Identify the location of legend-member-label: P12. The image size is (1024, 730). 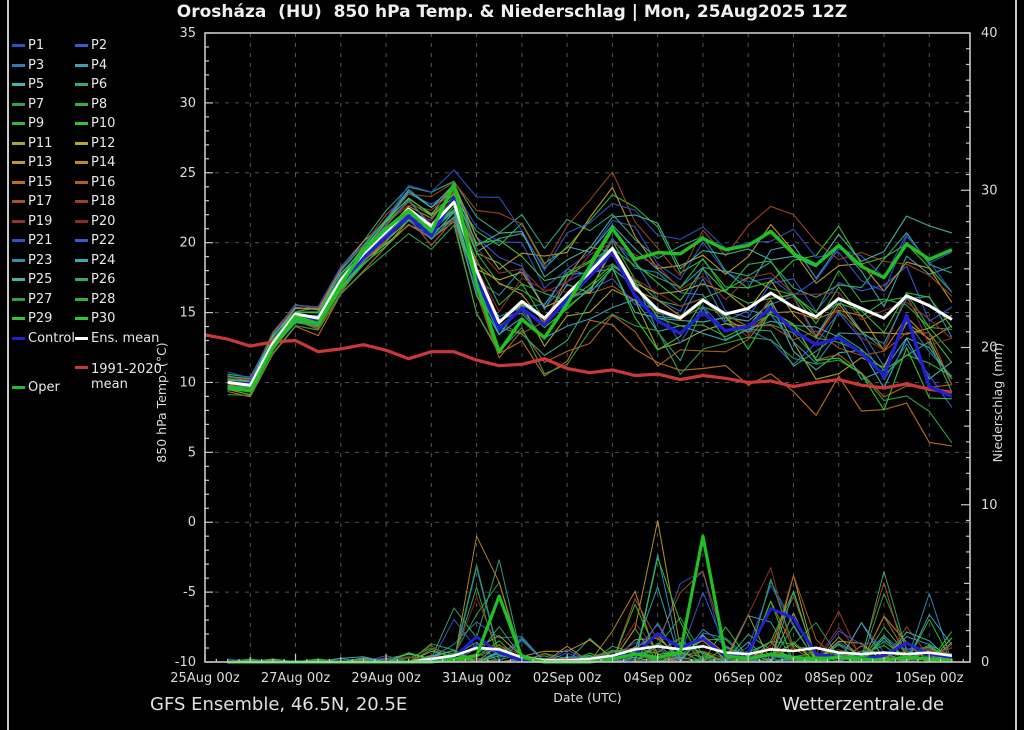
(103, 143).